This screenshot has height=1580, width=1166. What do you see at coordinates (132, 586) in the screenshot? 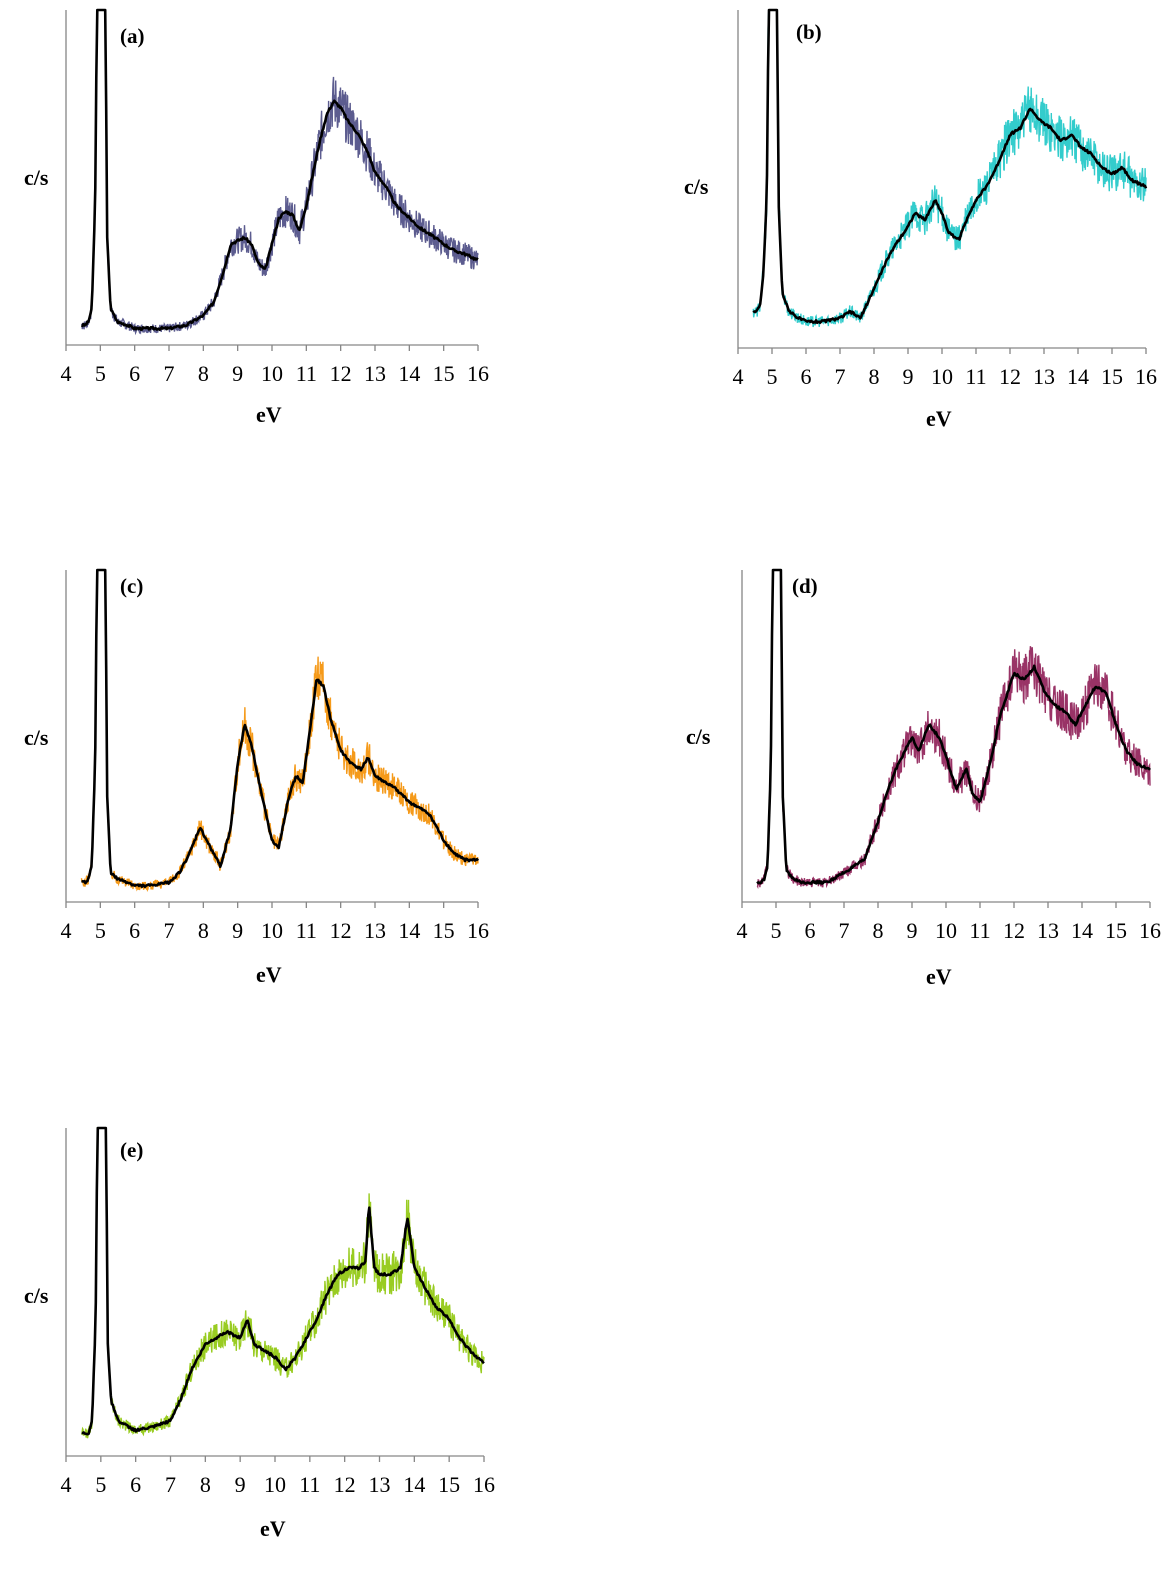
I see `panel-label: (c)` at bounding box center [132, 586].